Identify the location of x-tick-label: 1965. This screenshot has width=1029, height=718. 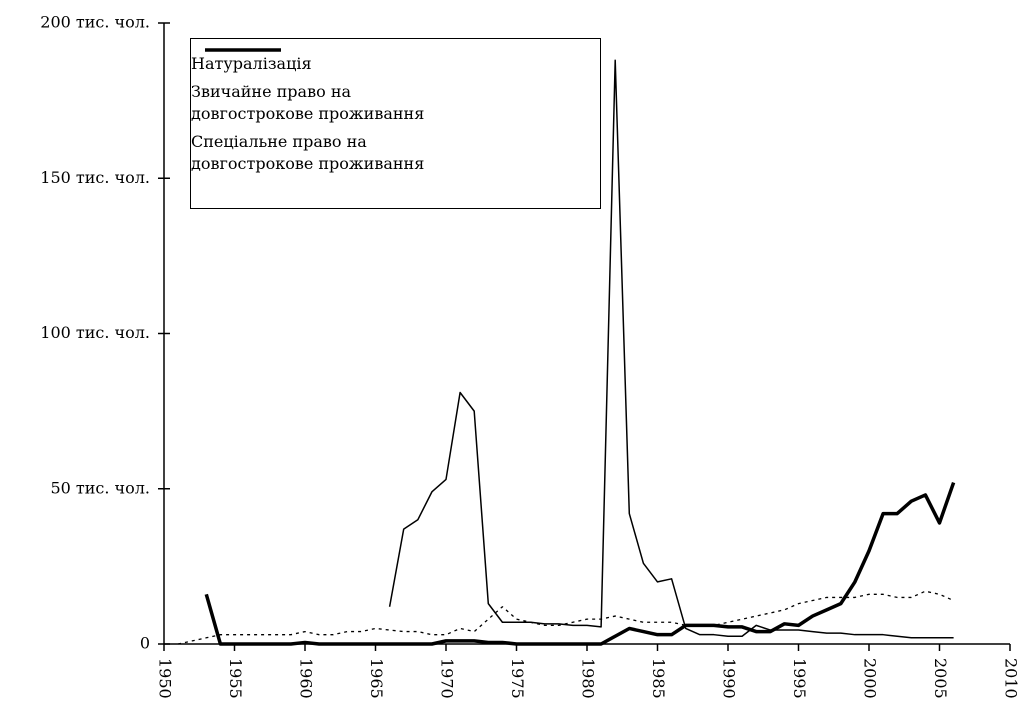
(376, 678).